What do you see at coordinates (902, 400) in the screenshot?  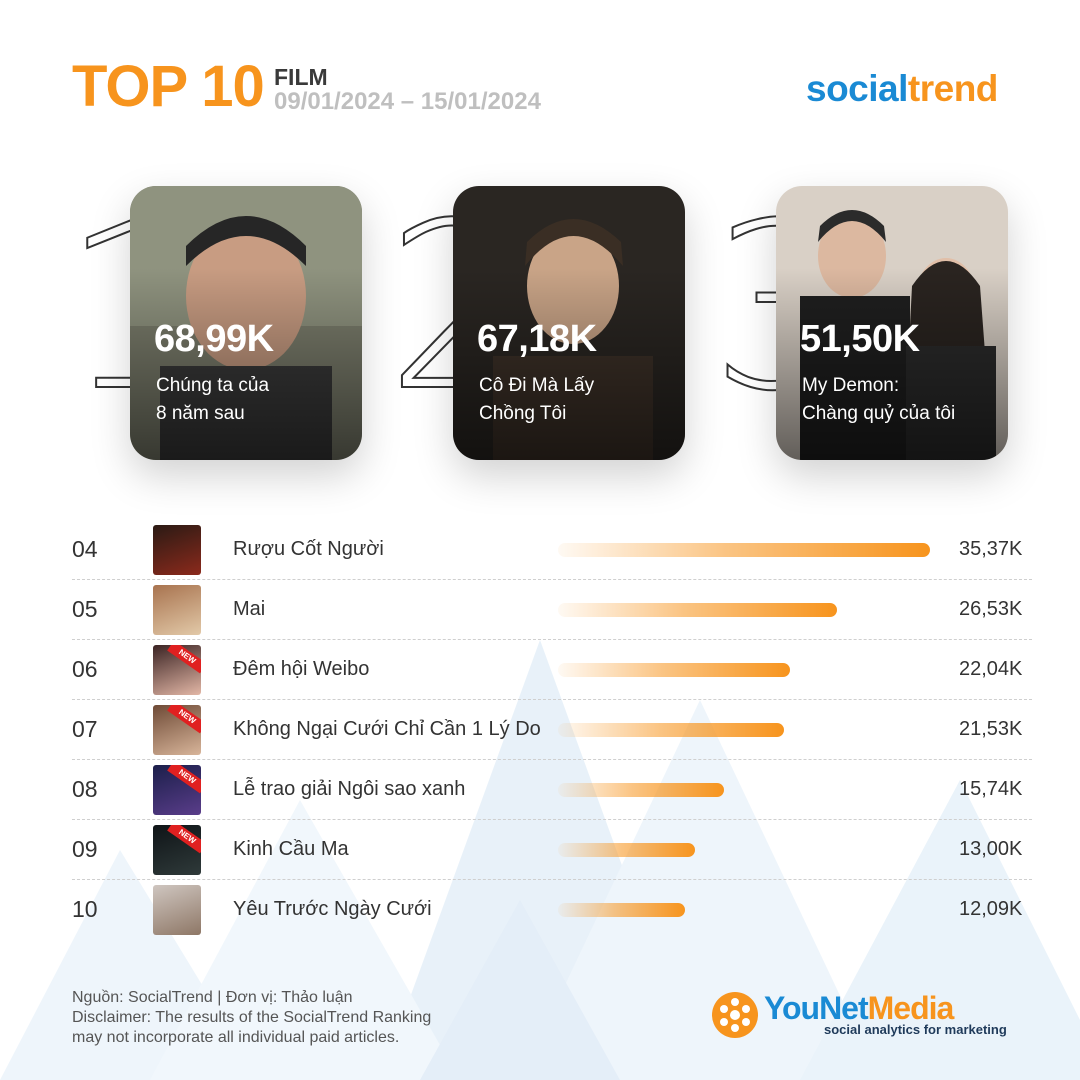 I see `podium-title-3: My Demon: Chàng quỷ của tôi` at bounding box center [902, 400].